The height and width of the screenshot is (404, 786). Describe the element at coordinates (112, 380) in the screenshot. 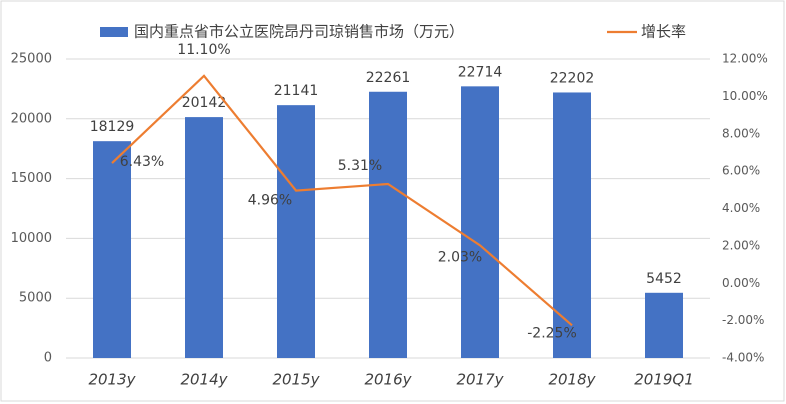

I see `x-tick-label: 2013y` at that location.